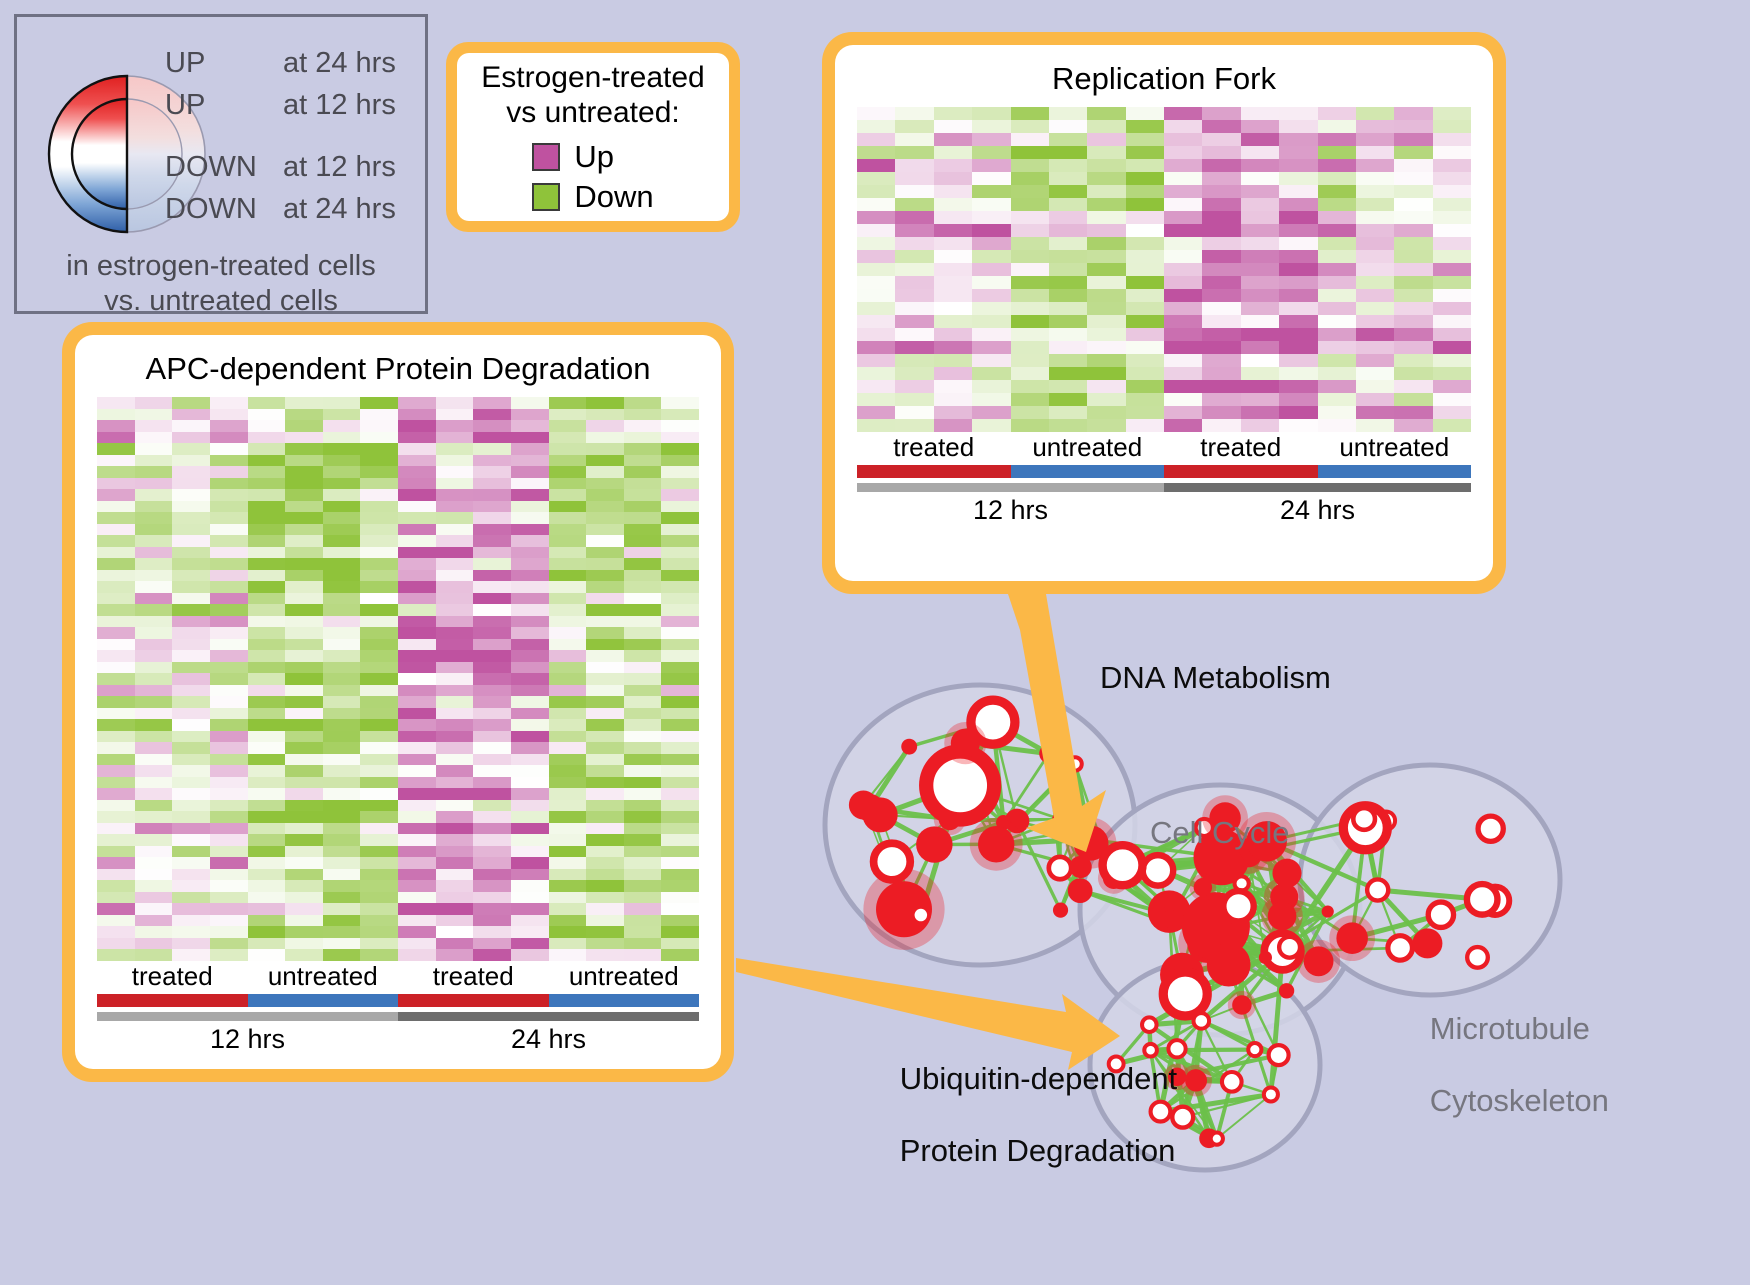 Image resolution: width=1750 pixels, height=1285 pixels. I want to click on group-bar-untreated, so click(1088, 471).